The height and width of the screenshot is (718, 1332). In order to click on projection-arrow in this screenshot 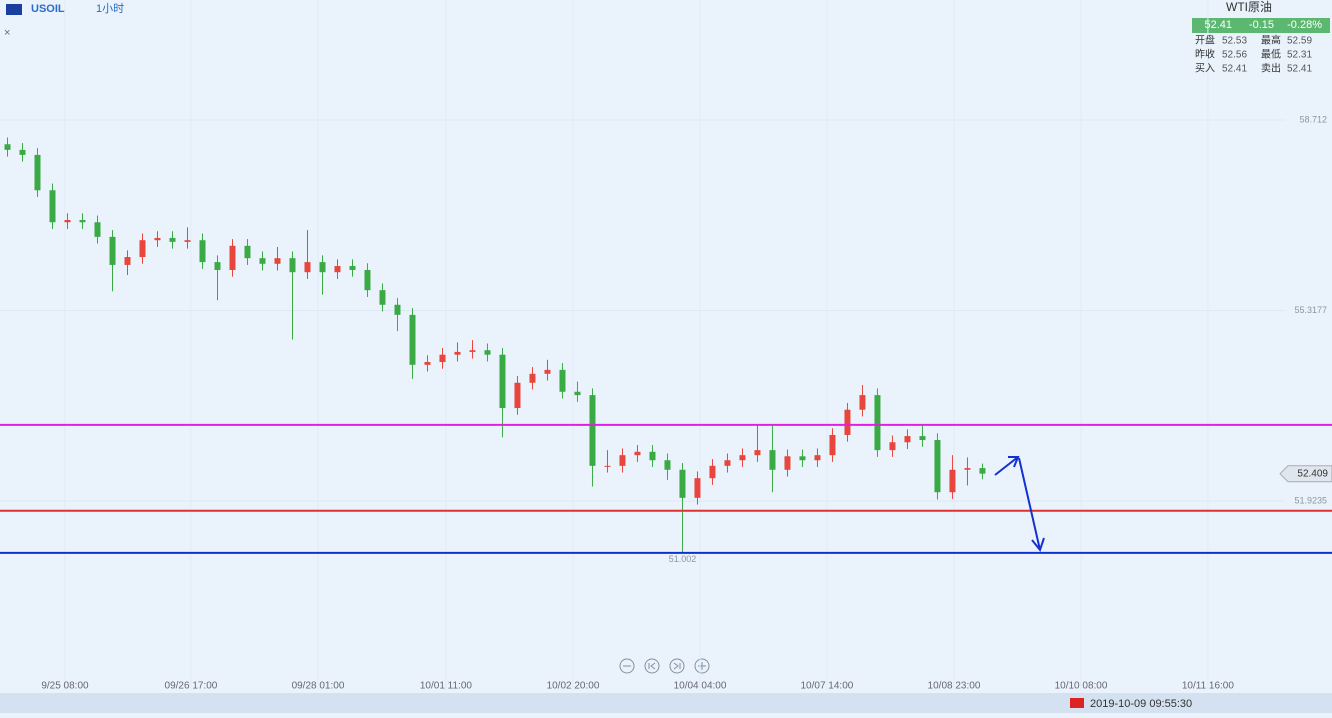, I will do `click(1019, 504)`.